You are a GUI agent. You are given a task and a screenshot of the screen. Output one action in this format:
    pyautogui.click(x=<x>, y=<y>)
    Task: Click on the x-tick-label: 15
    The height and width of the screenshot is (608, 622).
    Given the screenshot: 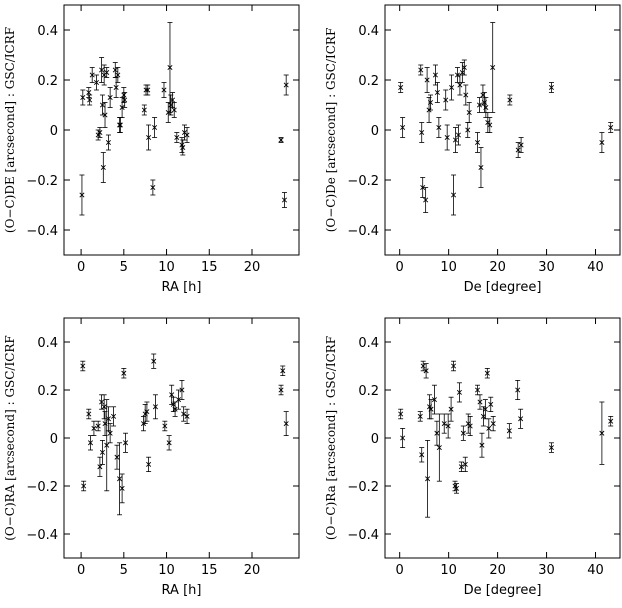 What is the action you would take?
    pyautogui.click(x=209, y=267)
    